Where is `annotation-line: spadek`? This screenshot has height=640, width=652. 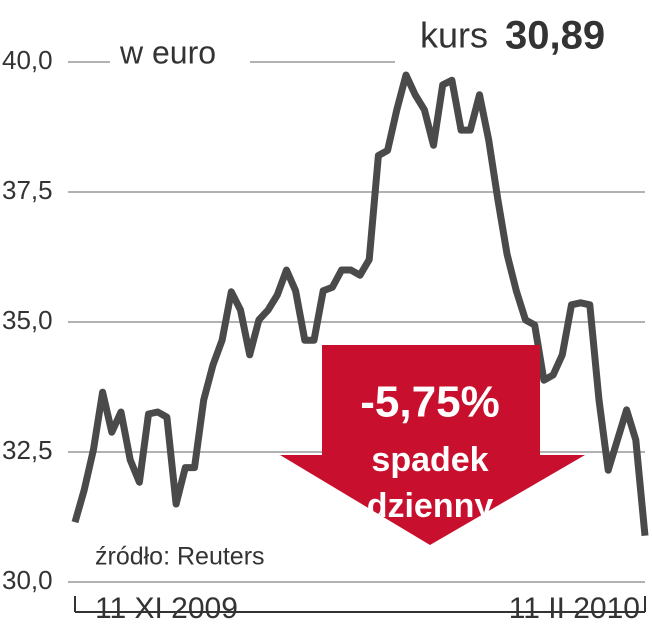 annotation-line: spadek is located at coordinates (429, 460).